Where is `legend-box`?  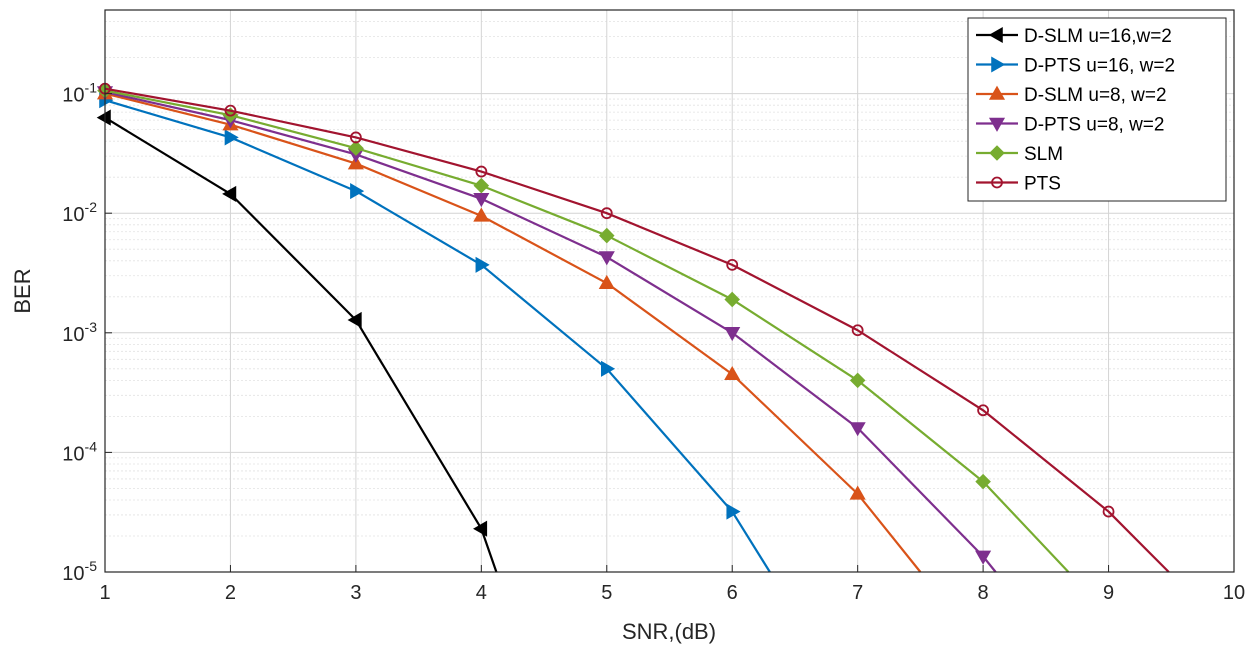
legend-box is located at coordinates (1097, 109).